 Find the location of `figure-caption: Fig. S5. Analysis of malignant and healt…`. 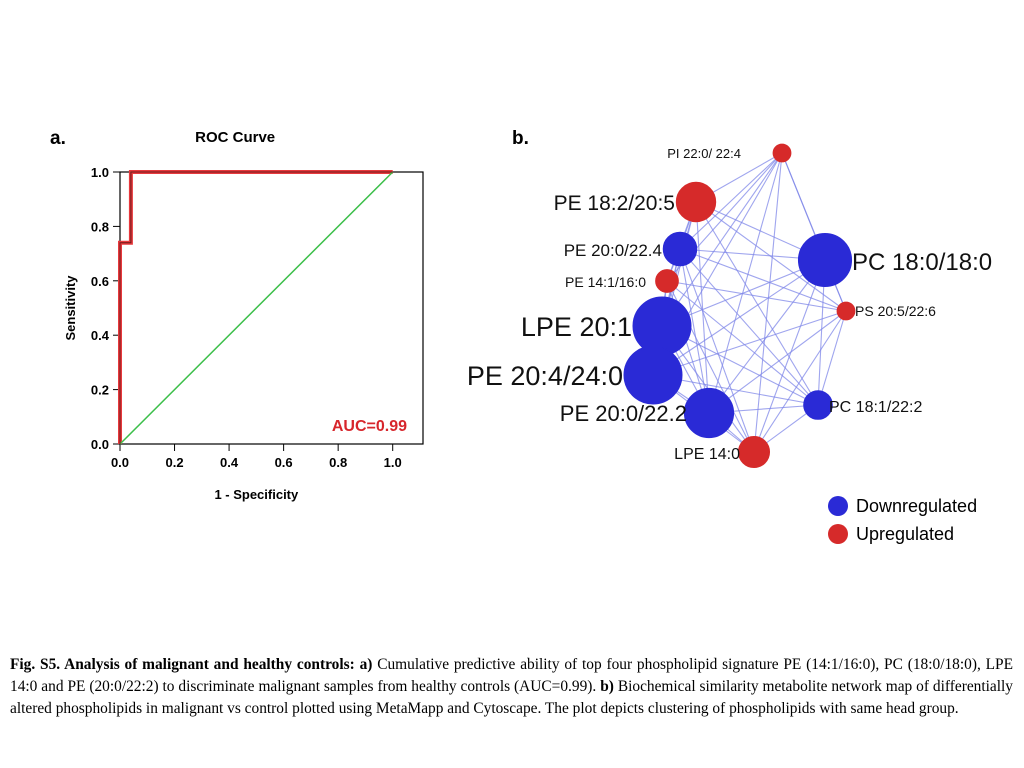

figure-caption: Fig. S5. Analysis of malignant and healt… is located at coordinates (511, 687).